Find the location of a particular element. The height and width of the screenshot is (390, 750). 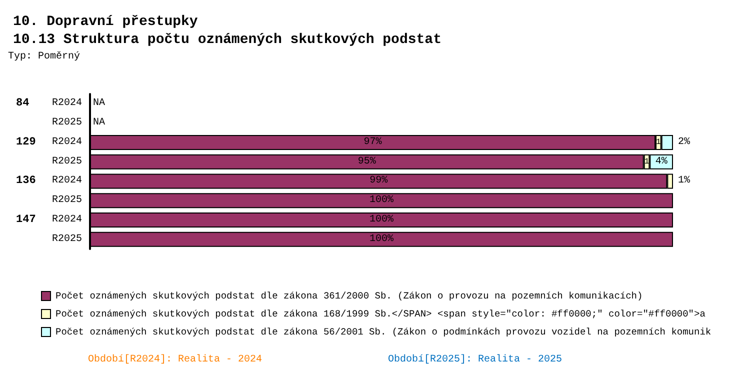

legend-label: Počet oznámených skutkových podstat dle zákona 361/2000 Sb. (Zákon o provozu na pozemních komunikacích) is located at coordinates (349, 296).